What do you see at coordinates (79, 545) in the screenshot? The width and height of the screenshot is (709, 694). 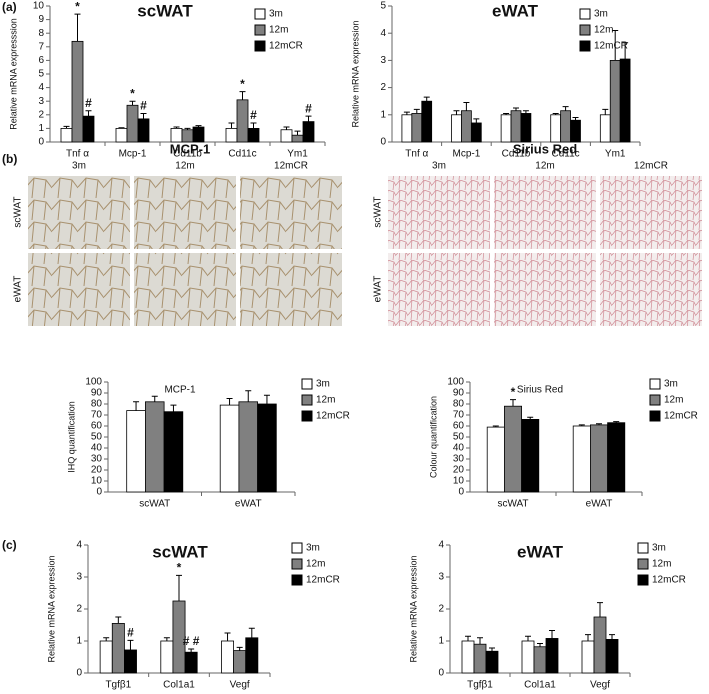 I see `y-tick-label: 4` at bounding box center [79, 545].